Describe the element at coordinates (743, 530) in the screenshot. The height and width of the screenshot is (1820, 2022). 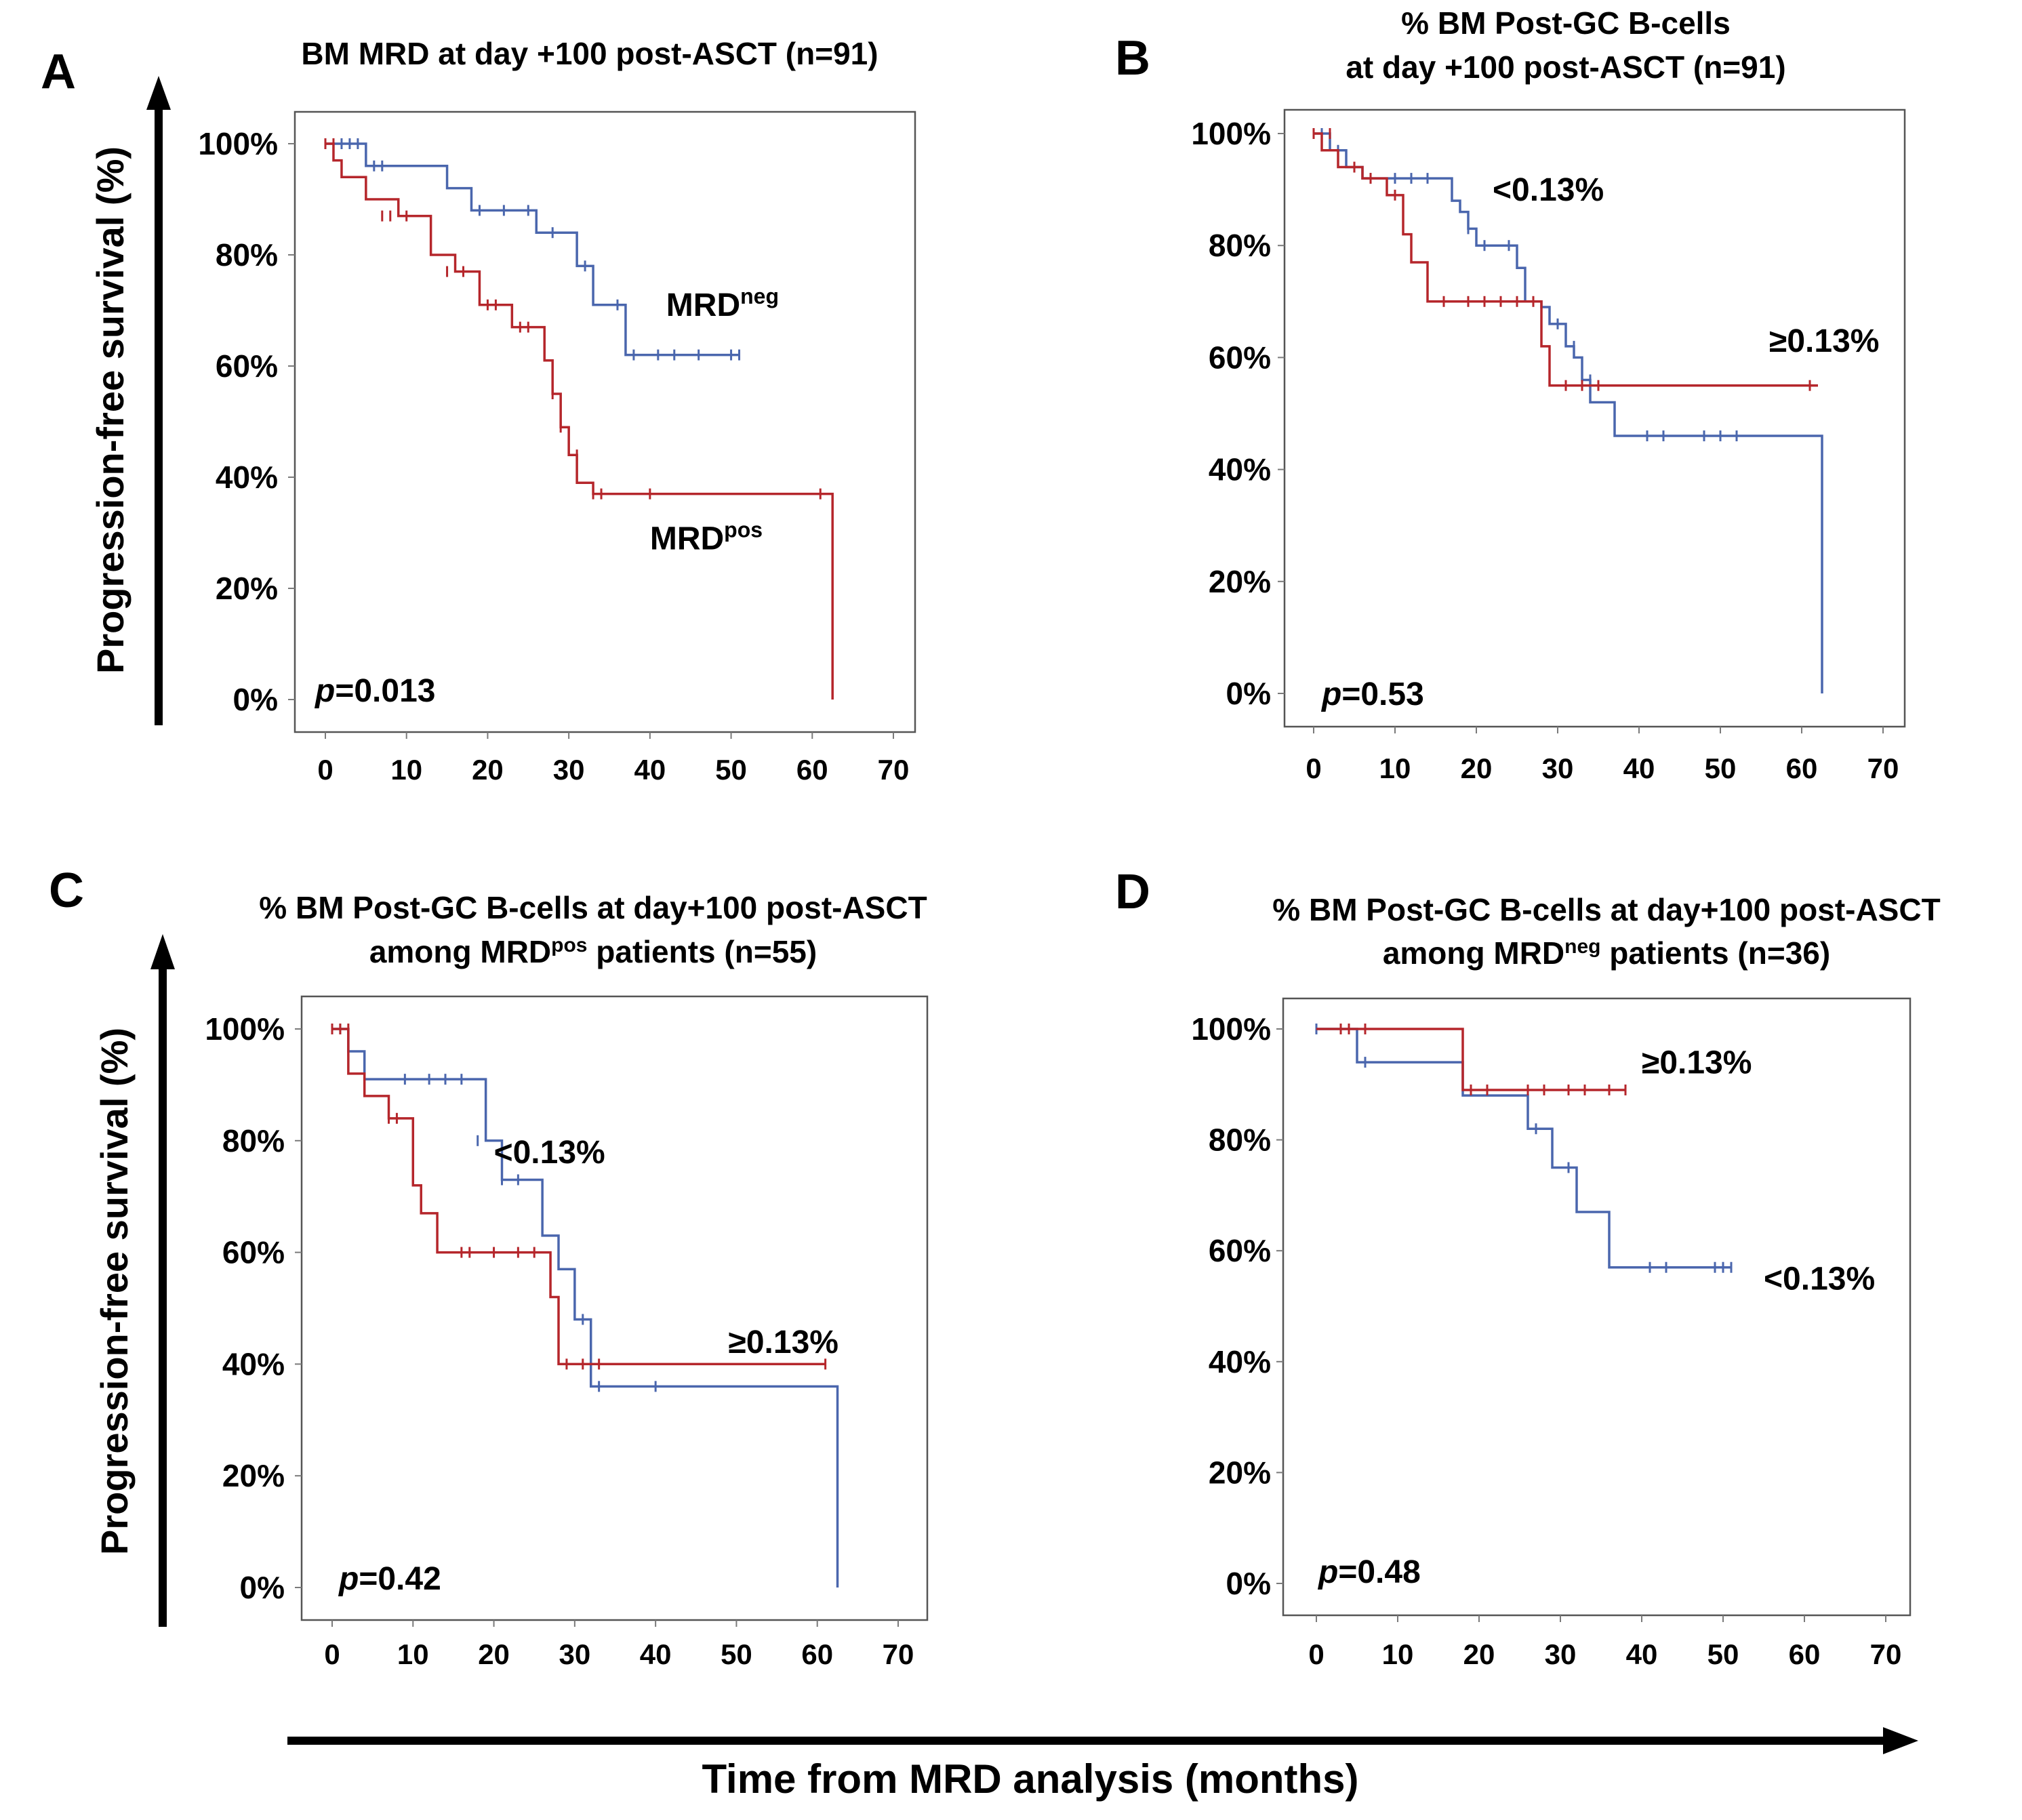
I see `annotation-superscript: pos` at that location.